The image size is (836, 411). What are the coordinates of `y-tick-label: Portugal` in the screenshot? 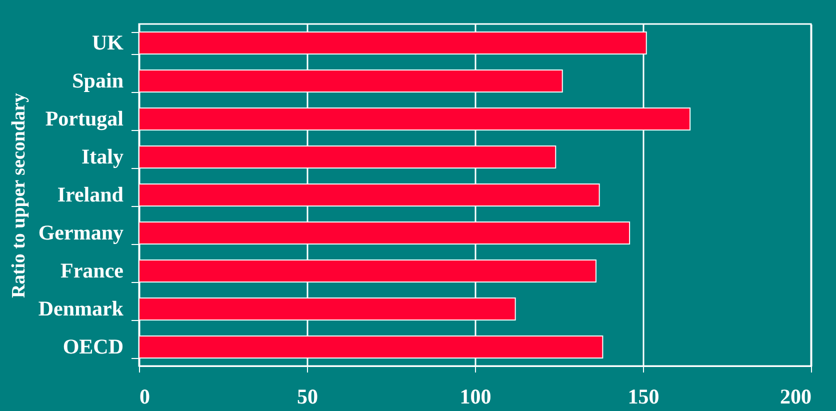 It's located at (84, 118).